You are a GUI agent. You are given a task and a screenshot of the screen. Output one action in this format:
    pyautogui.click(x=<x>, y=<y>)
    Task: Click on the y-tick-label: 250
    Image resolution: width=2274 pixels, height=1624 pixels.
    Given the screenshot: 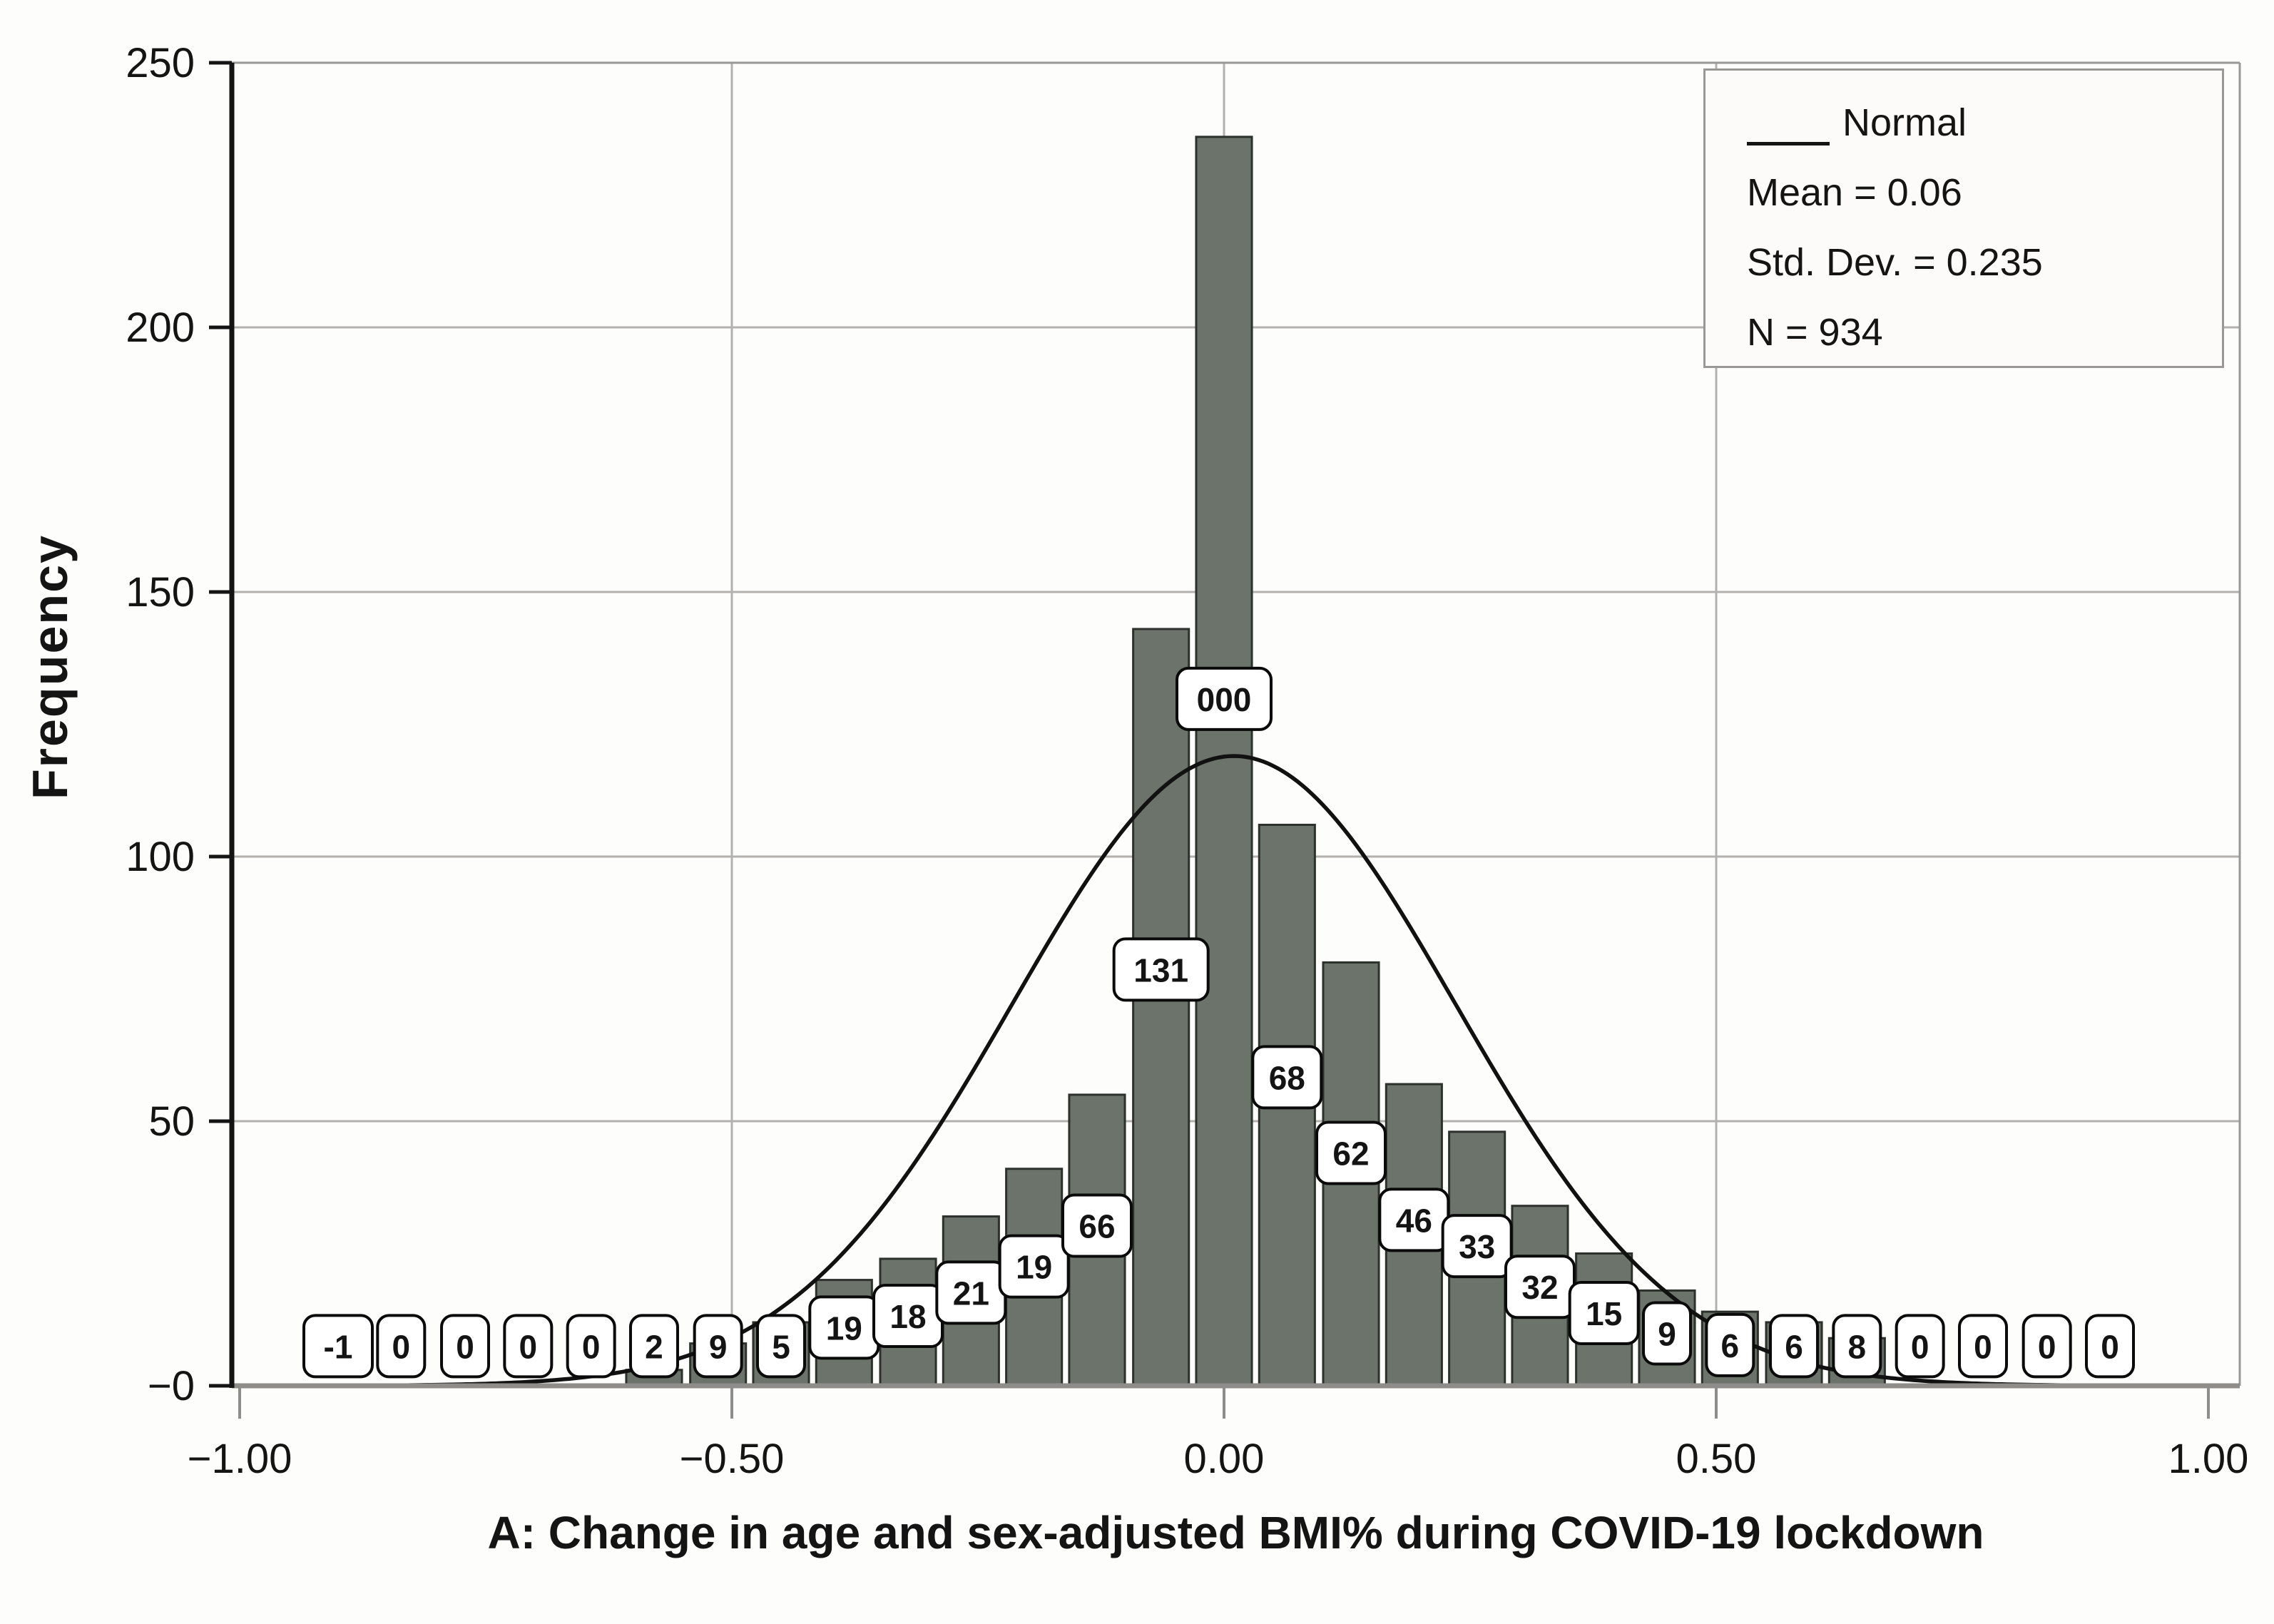 What is the action you would take?
    pyautogui.click(x=160, y=63)
    